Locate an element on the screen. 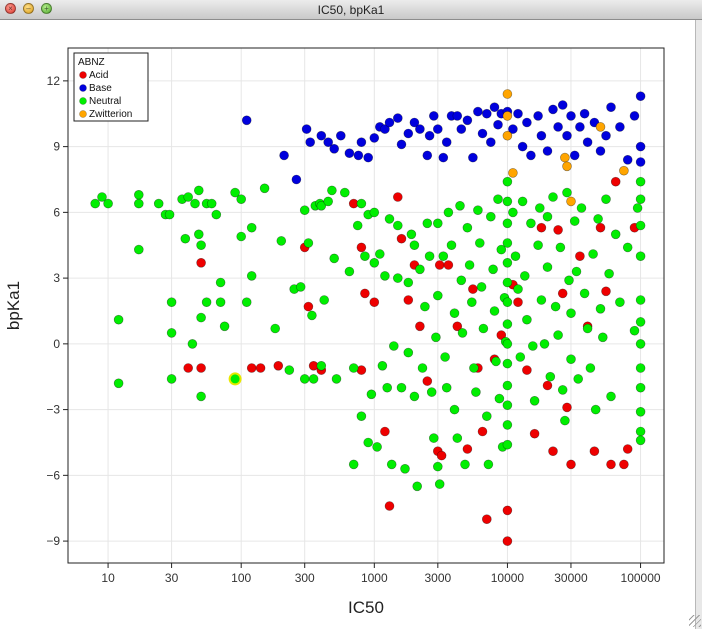 The width and height of the screenshot is (702, 629). legend-marker-acid is located at coordinates (83, 75).